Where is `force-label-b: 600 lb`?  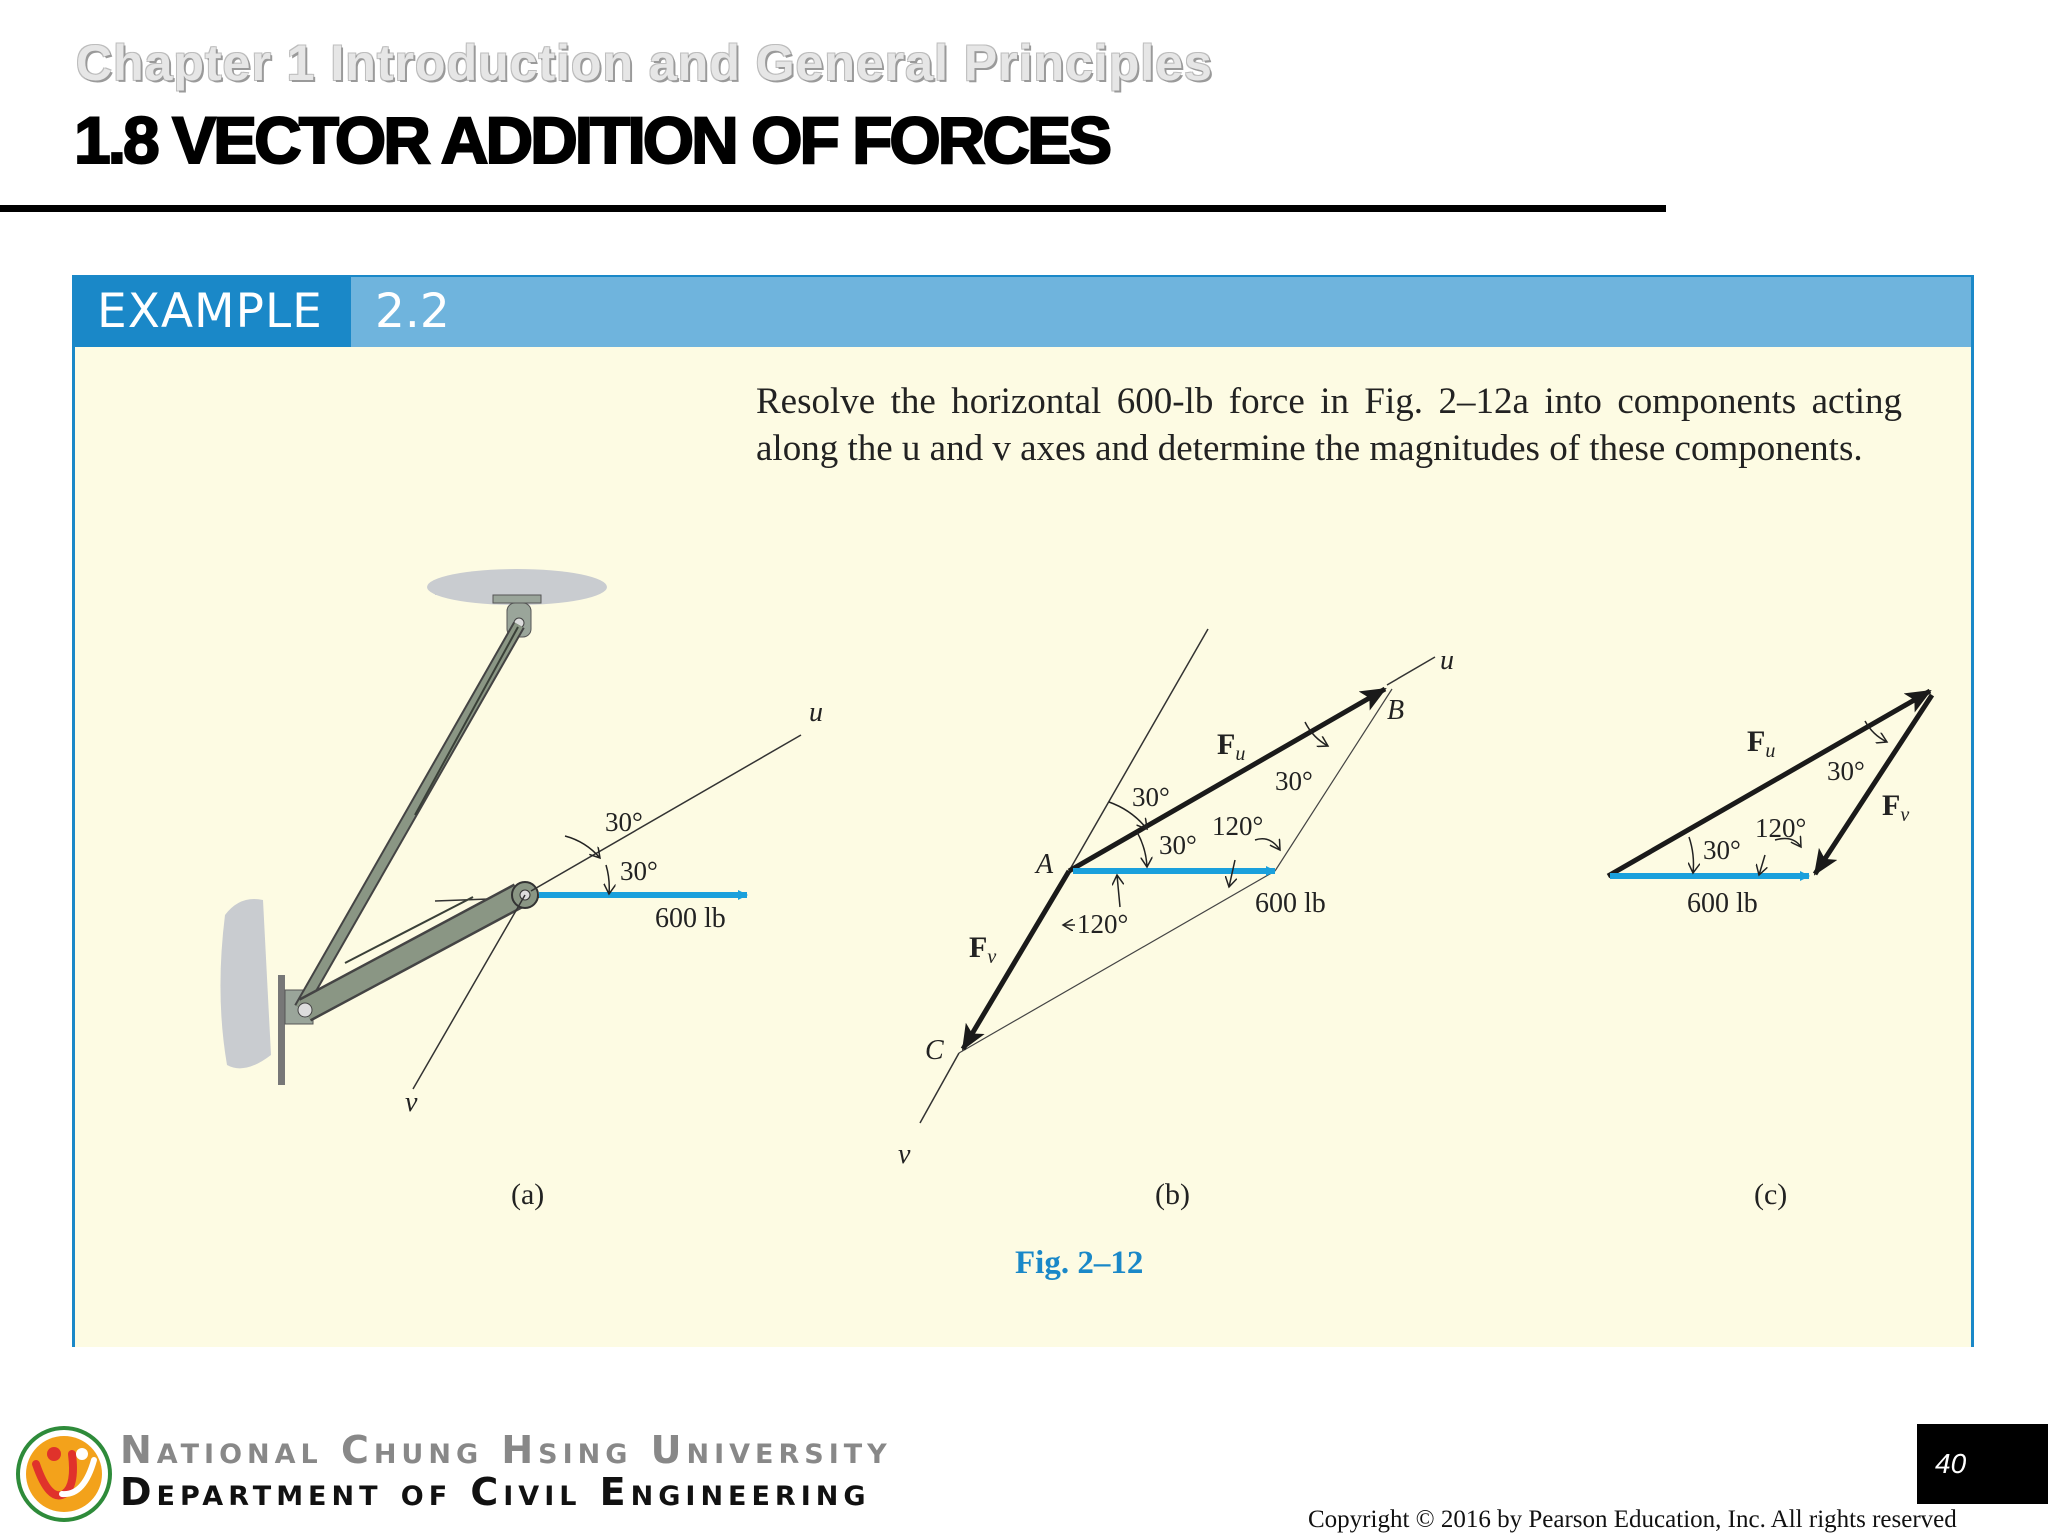 force-label-b: 600 lb is located at coordinates (1290, 903).